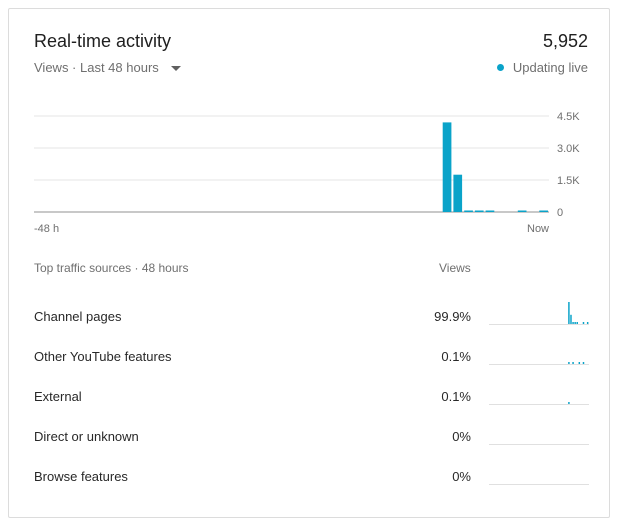 The height and width of the screenshot is (528, 620). I want to click on traffic-source-percent: 99.9%, so click(452, 316).